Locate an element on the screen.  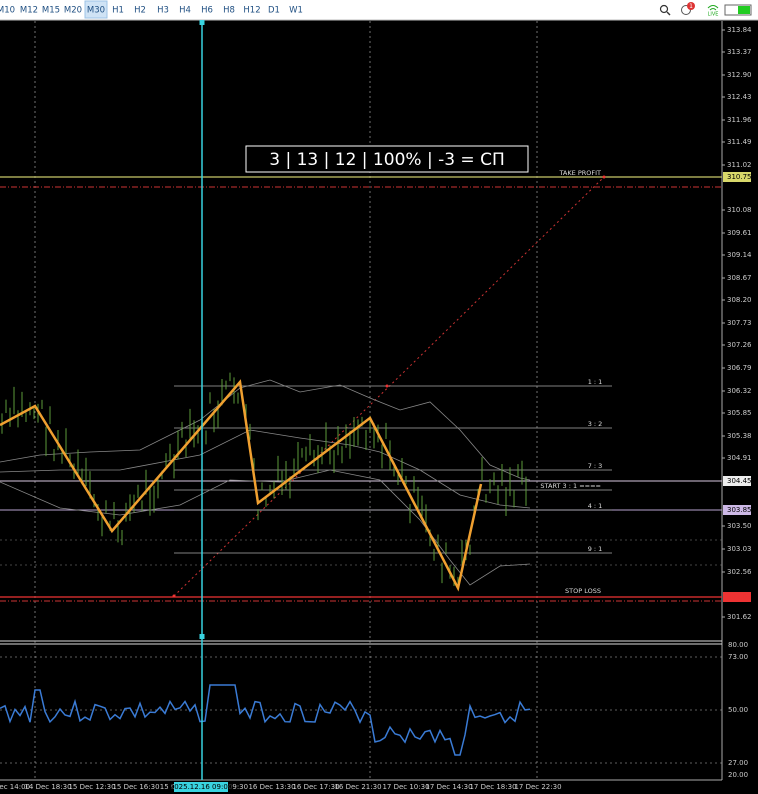
time-label: 16 Dec 17:30 is located at coordinates (315, 787).